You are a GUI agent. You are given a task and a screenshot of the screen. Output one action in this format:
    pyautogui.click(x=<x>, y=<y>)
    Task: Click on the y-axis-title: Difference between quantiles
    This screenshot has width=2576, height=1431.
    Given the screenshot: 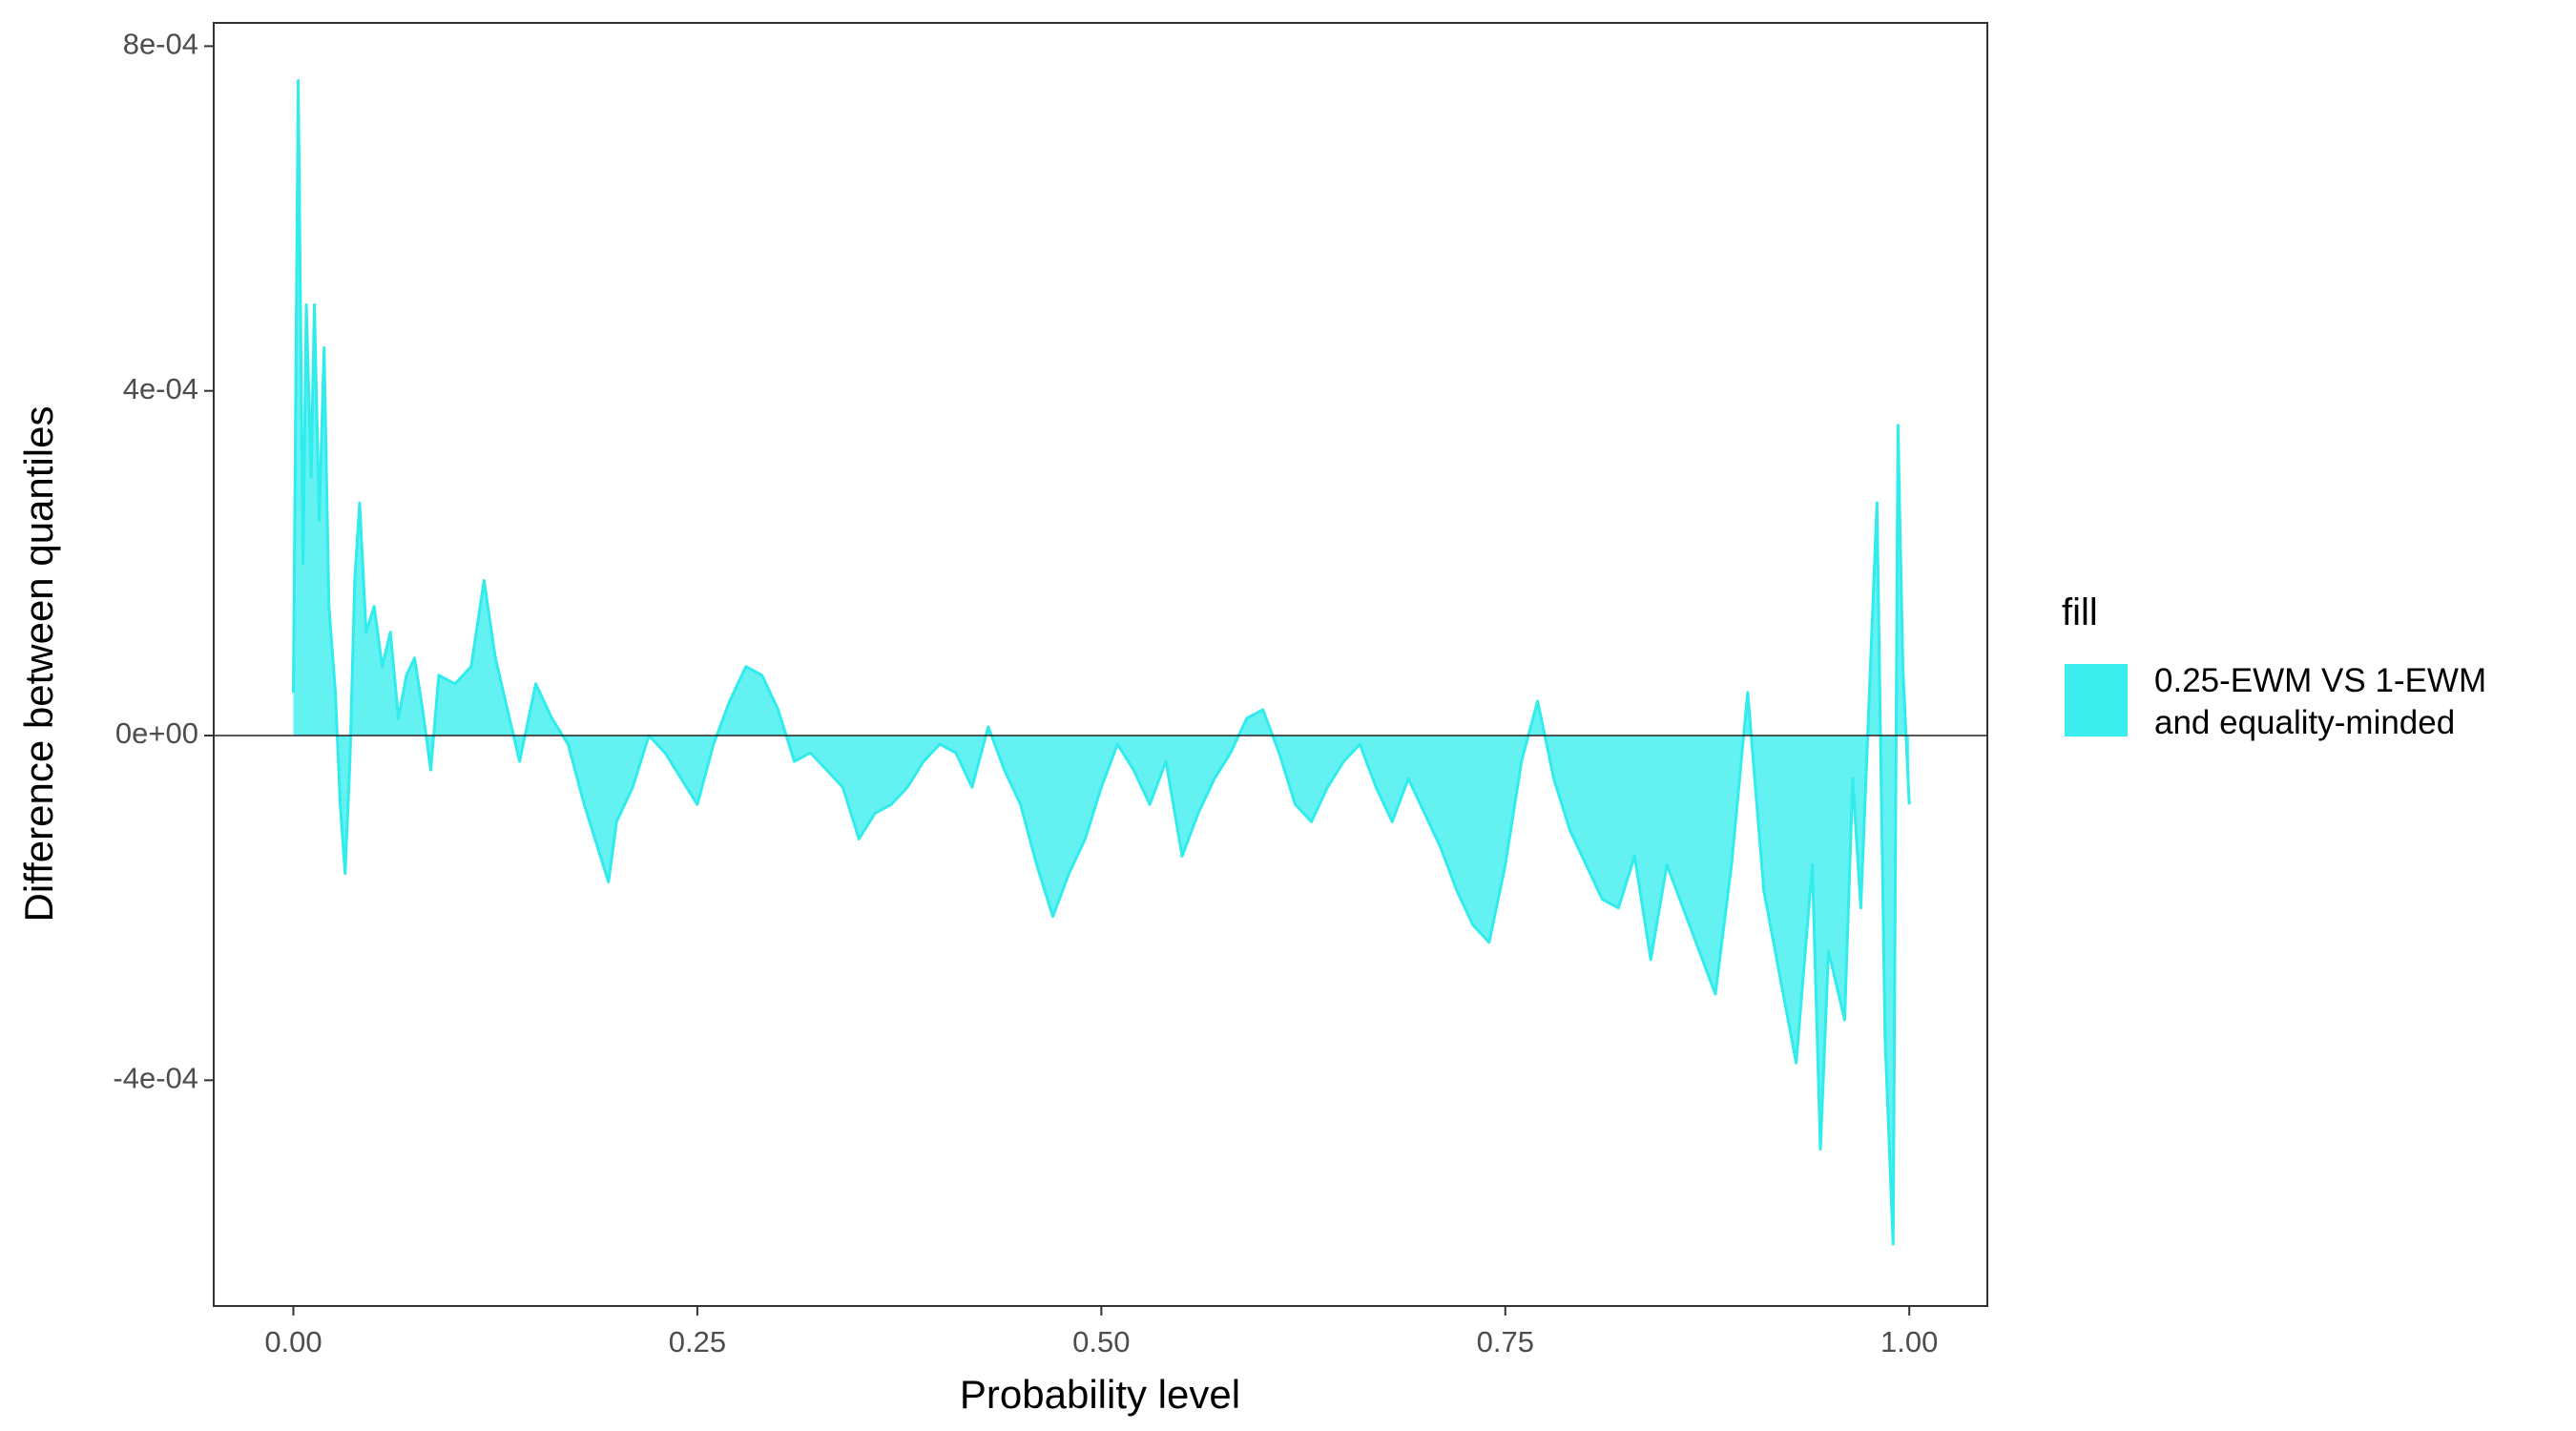 What is the action you would take?
    pyautogui.click(x=38, y=664)
    